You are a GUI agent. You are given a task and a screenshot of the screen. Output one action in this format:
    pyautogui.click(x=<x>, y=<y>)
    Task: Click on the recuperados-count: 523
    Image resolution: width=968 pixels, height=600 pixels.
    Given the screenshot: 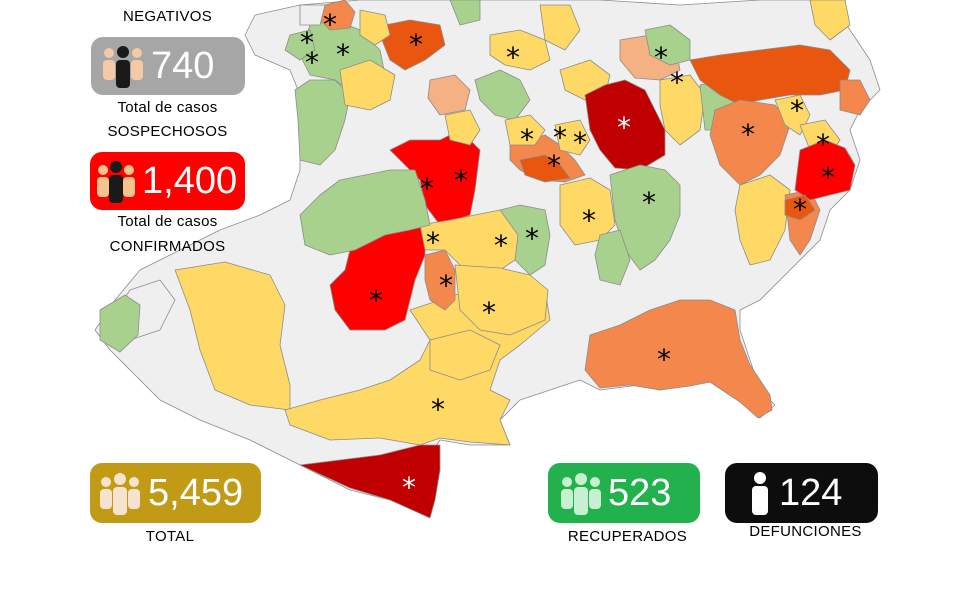 What is the action you would take?
    pyautogui.click(x=640, y=493)
    